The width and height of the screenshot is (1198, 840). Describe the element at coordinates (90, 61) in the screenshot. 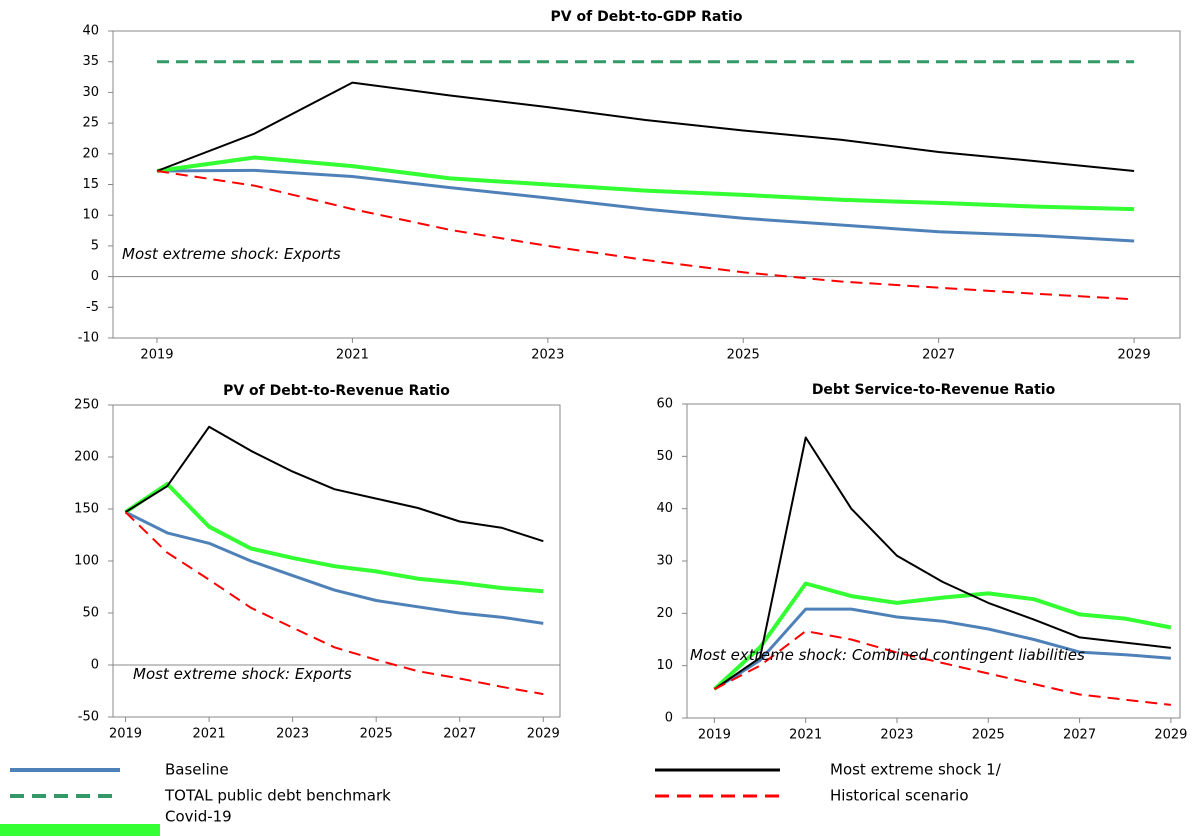

I see `y-tick-label: 35` at that location.